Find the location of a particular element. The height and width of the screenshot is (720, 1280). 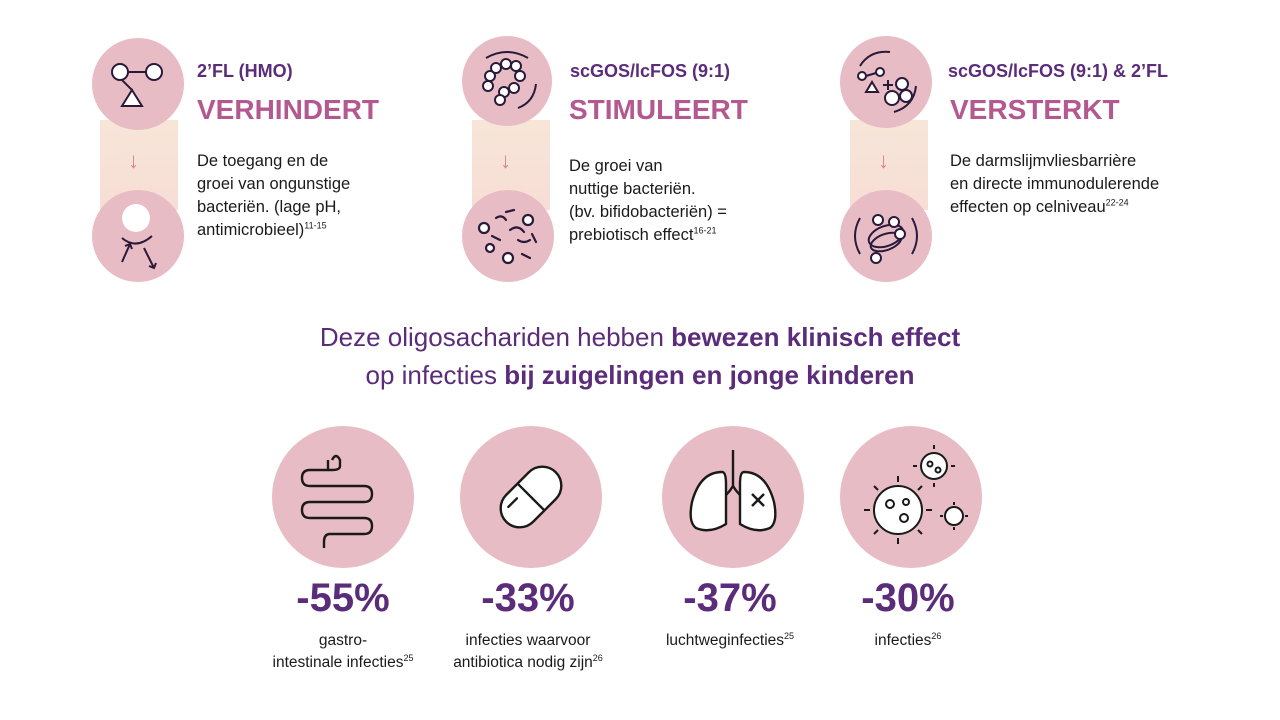

stat-label: gastro- intestinale infecties25 is located at coordinates (343, 651).